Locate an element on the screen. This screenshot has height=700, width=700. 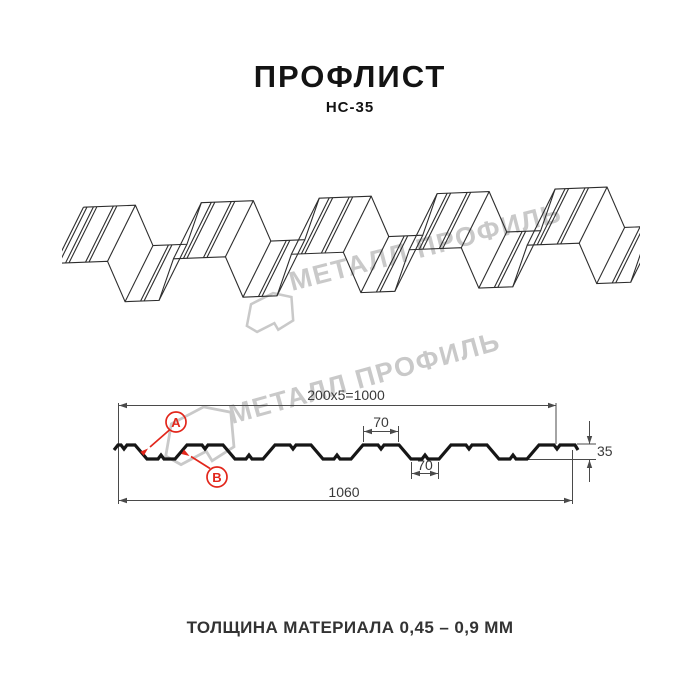
dim-top-total: 200x5=1000 is located at coordinates (346, 395).